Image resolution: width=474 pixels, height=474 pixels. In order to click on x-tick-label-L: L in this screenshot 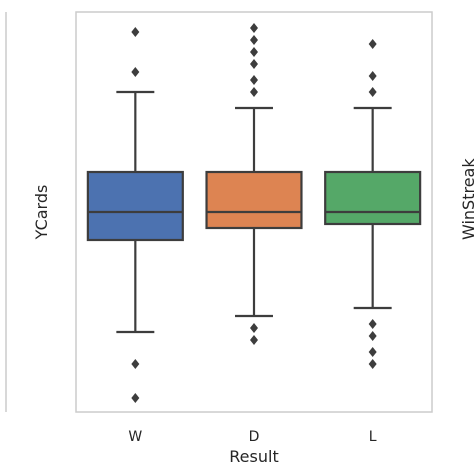, I will do `click(373, 437)`.